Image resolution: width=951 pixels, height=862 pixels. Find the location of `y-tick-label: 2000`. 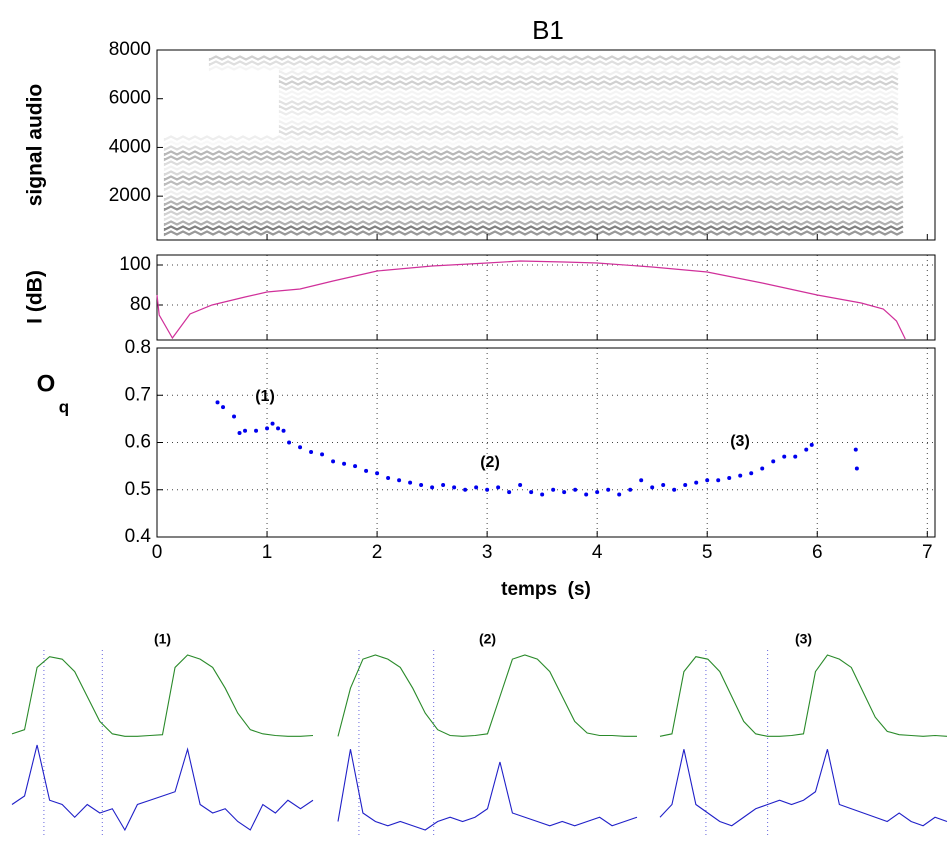

y-tick-label: 2000 is located at coordinates (130, 195).